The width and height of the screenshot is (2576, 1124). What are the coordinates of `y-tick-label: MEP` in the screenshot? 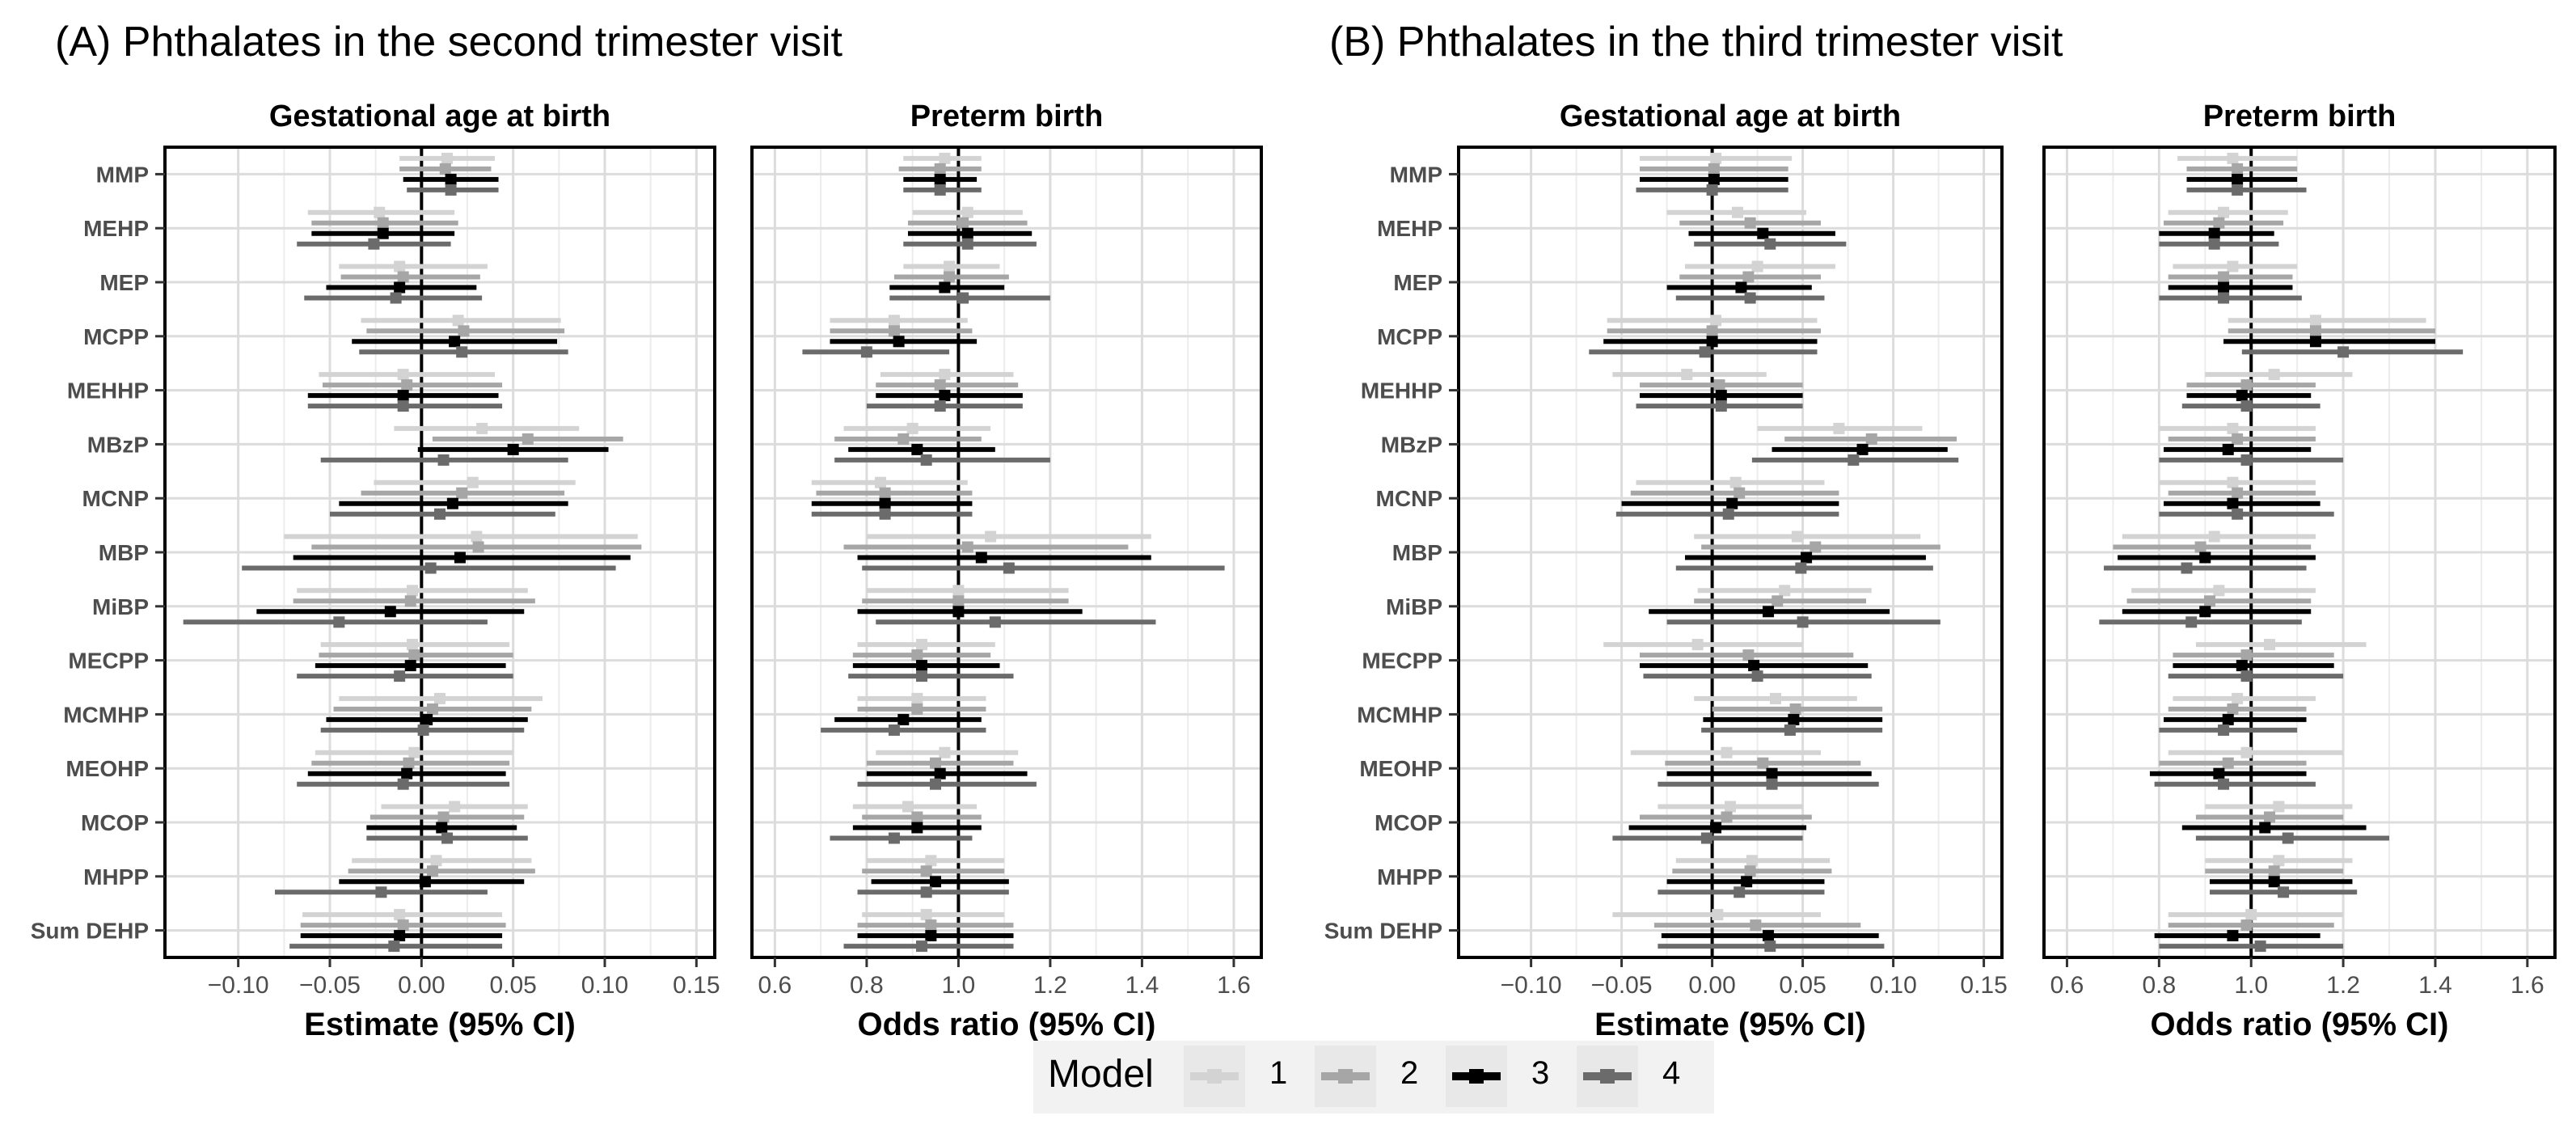 It's located at (124, 282).